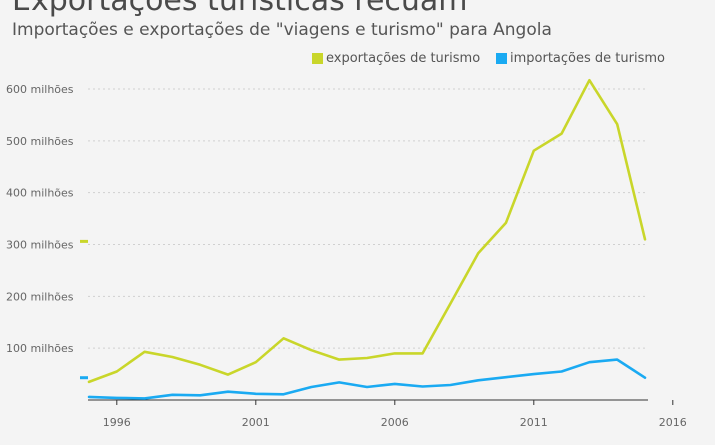 The height and width of the screenshot is (445, 715). Describe the element at coordinates (673, 422) in the screenshot. I see `x-tick-label: 2016` at that location.